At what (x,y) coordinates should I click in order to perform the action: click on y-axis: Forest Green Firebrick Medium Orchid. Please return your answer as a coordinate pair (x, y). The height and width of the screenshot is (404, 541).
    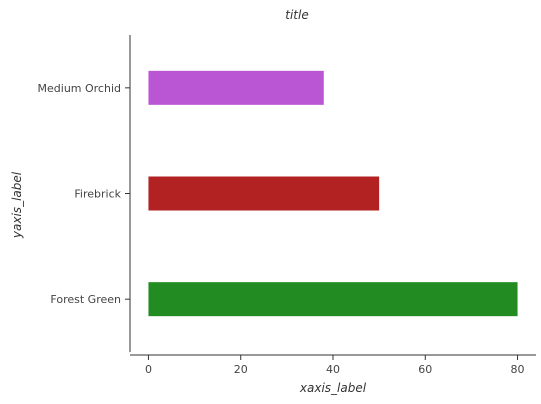
    Looking at the image, I should click on (84, 193).